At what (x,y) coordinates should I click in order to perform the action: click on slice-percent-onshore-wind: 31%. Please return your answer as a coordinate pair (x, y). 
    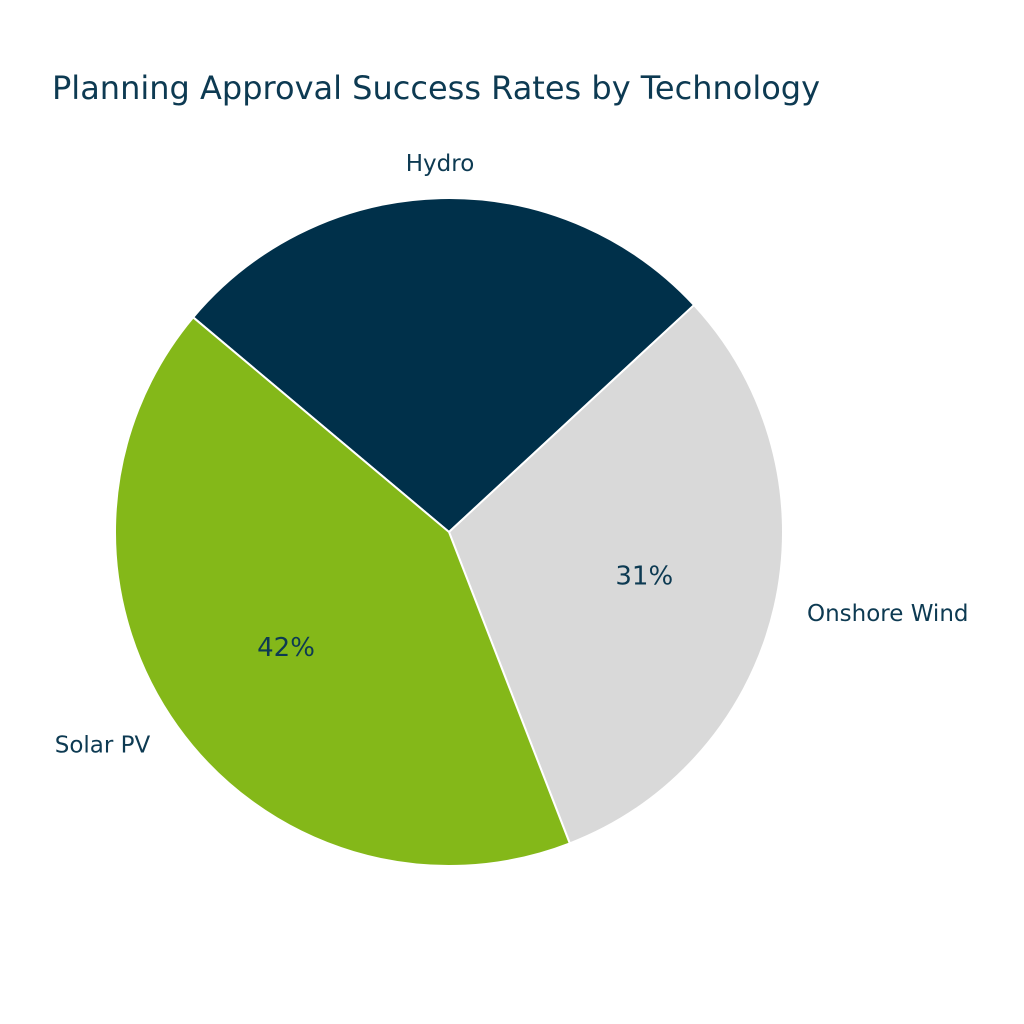
    Looking at the image, I should click on (644, 577).